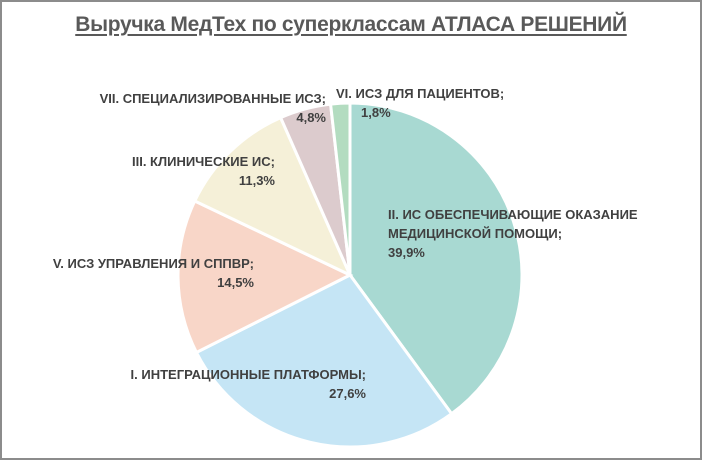 The image size is (702, 460). What do you see at coordinates (406, 252) in the screenshot?
I see `label-value: 39,9%` at bounding box center [406, 252].